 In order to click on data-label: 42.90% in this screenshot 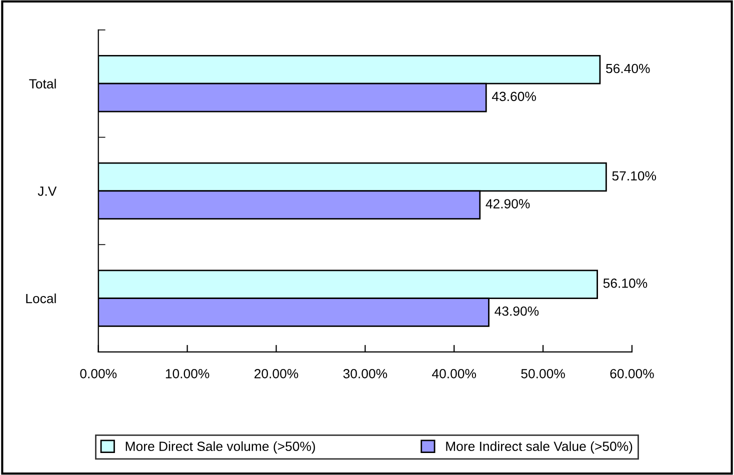, I will do `click(508, 203)`.